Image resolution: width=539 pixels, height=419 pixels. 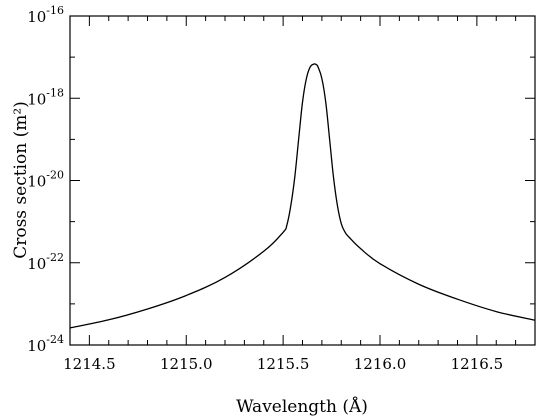 What do you see at coordinates (45, 180) in the screenshot?
I see `y-tick-label: 10-20` at bounding box center [45, 180].